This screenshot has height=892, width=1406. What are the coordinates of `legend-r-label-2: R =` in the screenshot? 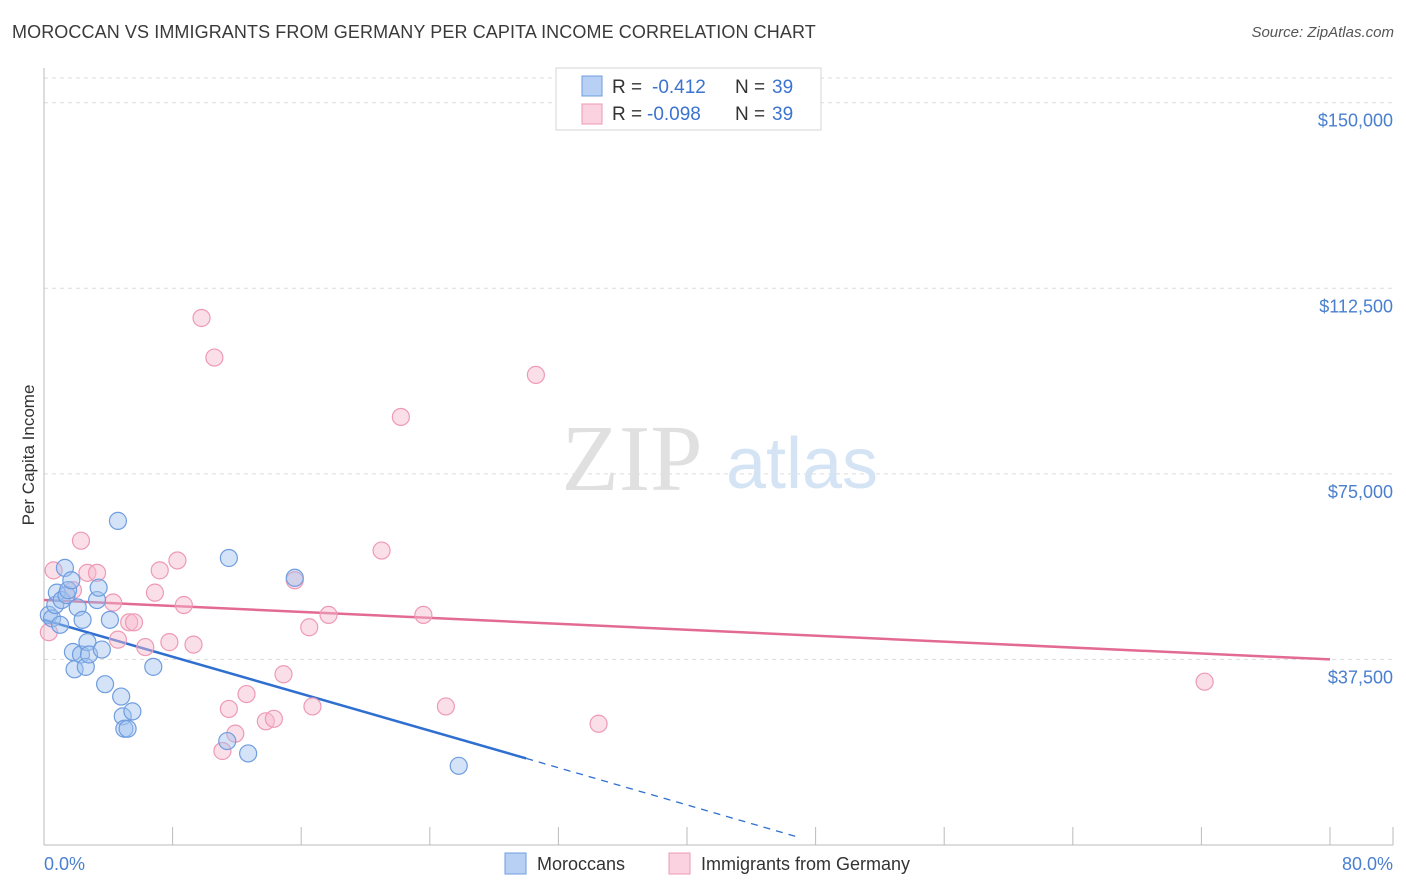 It's located at (627, 114).